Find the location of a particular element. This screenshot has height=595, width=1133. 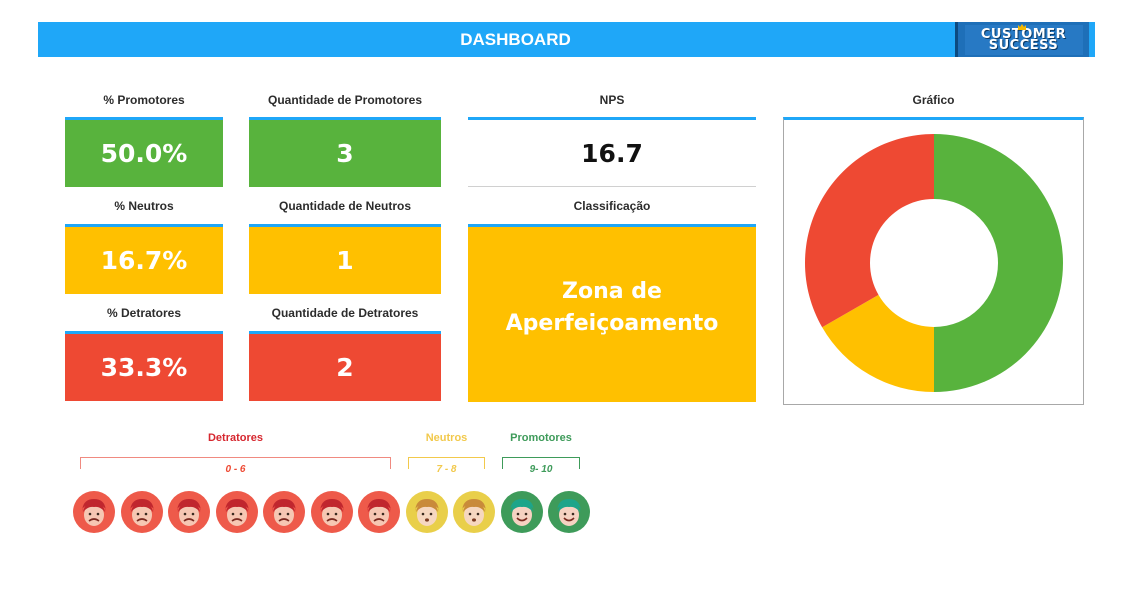

customer-success-logo: CUSTOMER SUCCESS is located at coordinates (1022, 39).